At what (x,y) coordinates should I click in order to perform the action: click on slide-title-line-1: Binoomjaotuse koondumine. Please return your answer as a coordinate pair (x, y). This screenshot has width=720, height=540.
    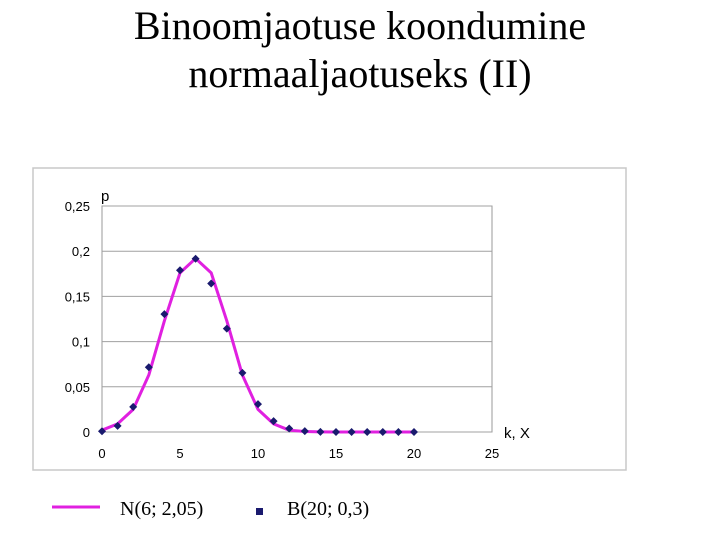
    Looking at the image, I should click on (360, 25).